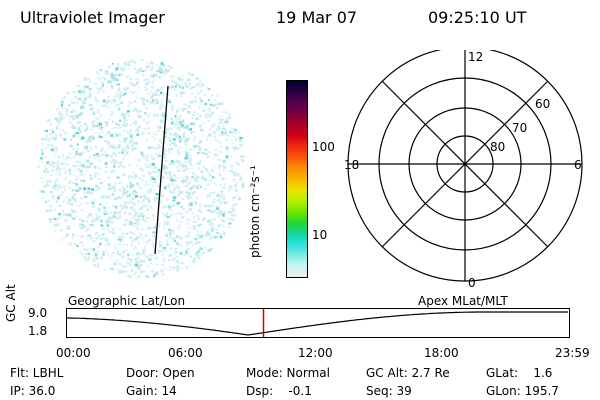  What do you see at coordinates (522, 391) in the screenshot?
I see `status-glon: GLon: 195.7` at bounding box center [522, 391].